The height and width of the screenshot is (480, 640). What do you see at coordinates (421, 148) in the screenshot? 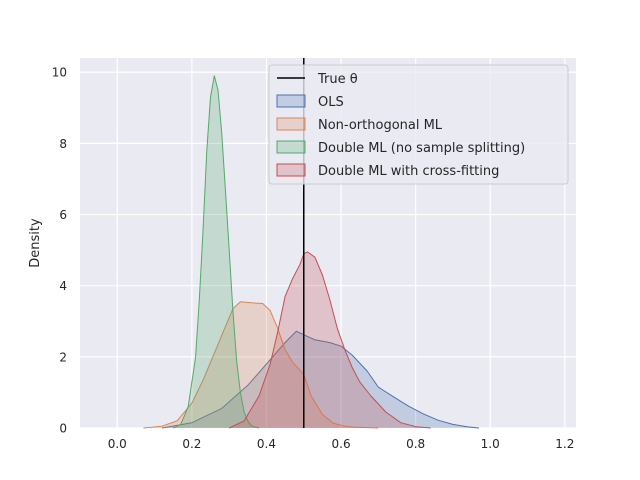
I see `legend-dml-no-split-label: Double ML (no sample splitting)` at bounding box center [421, 148].